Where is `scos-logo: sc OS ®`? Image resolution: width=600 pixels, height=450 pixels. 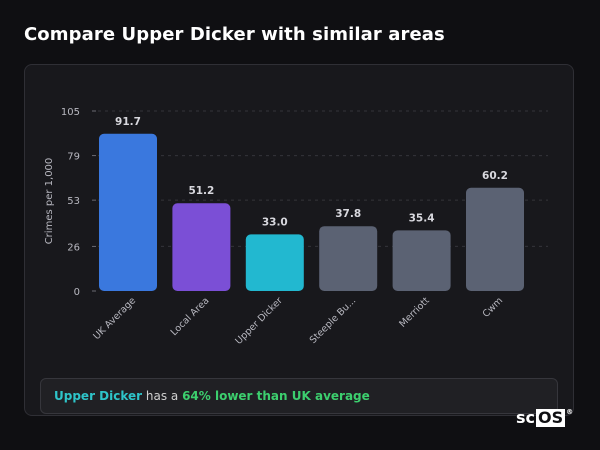 scos-logo: sc OS ® is located at coordinates (544, 417).